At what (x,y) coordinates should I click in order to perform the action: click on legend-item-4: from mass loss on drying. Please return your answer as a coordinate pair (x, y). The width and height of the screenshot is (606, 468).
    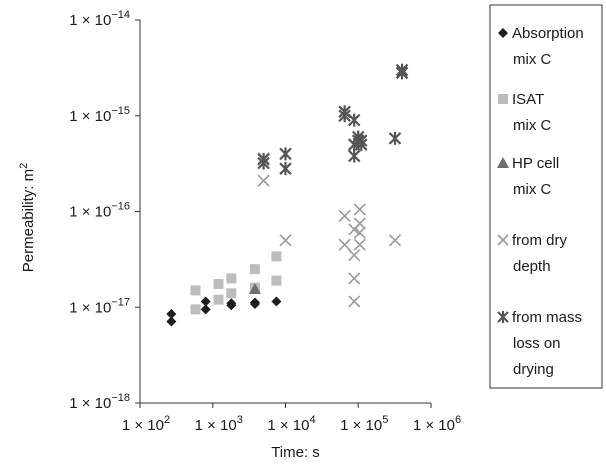
    Looking at the image, I should click on (539, 343).